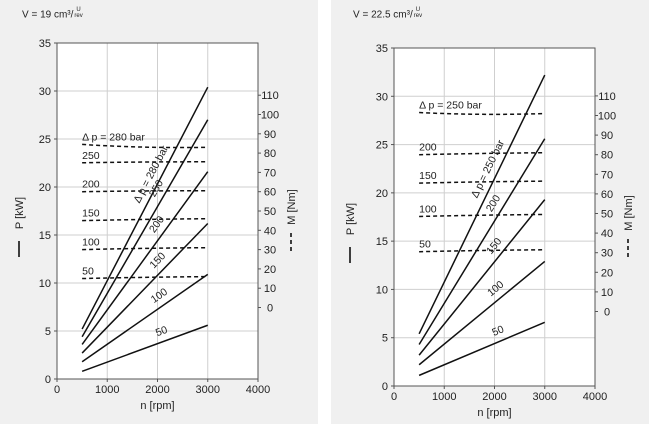 The height and width of the screenshot is (424, 650). I want to click on torque-curve-label: 250, so click(91, 156).